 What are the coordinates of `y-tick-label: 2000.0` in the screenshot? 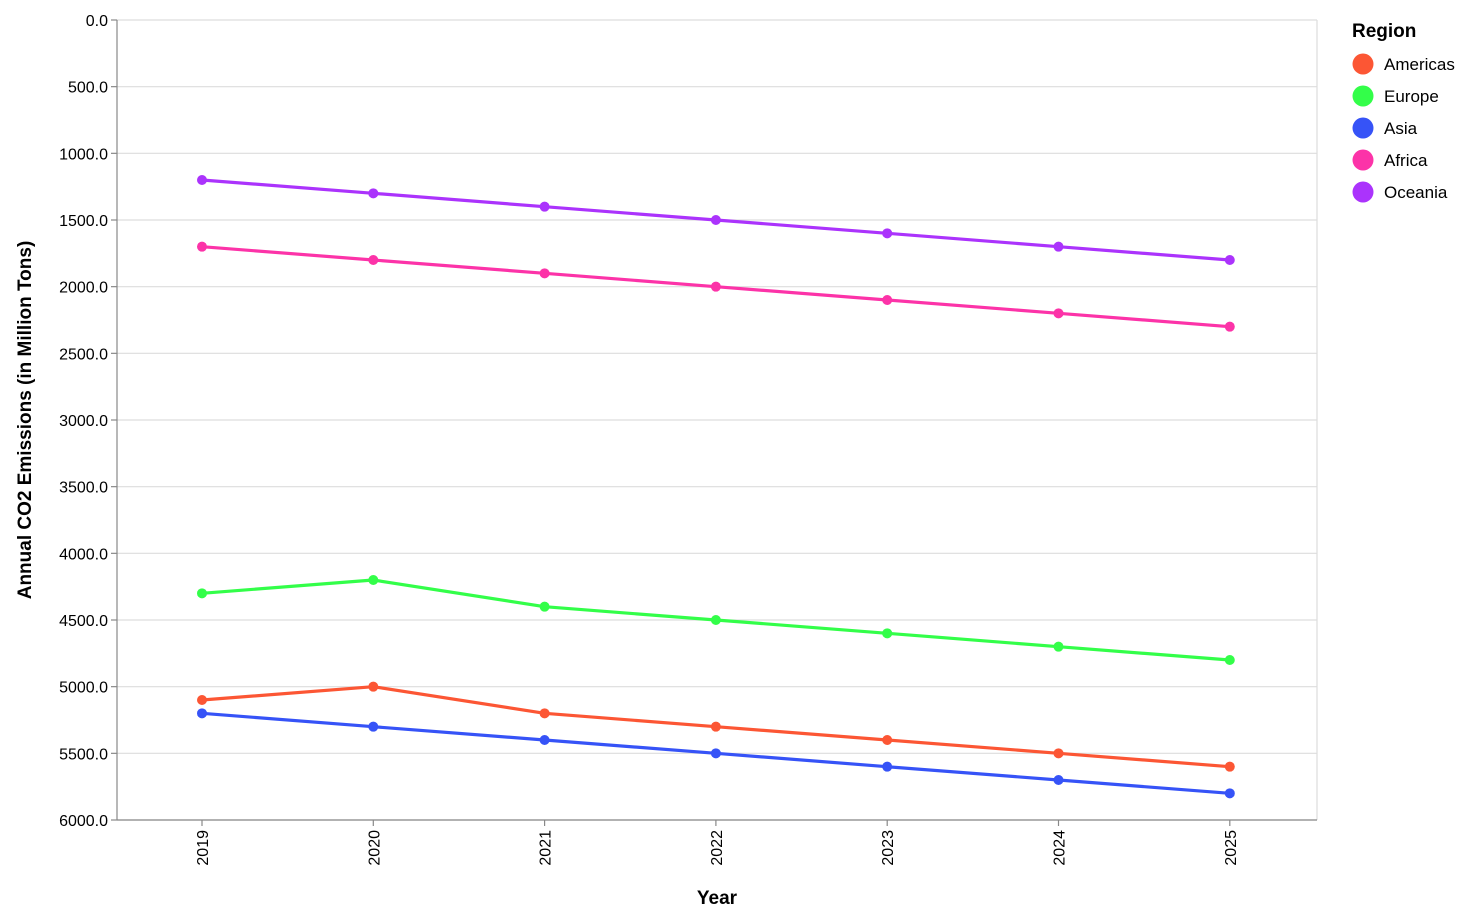 It's located at (83, 288).